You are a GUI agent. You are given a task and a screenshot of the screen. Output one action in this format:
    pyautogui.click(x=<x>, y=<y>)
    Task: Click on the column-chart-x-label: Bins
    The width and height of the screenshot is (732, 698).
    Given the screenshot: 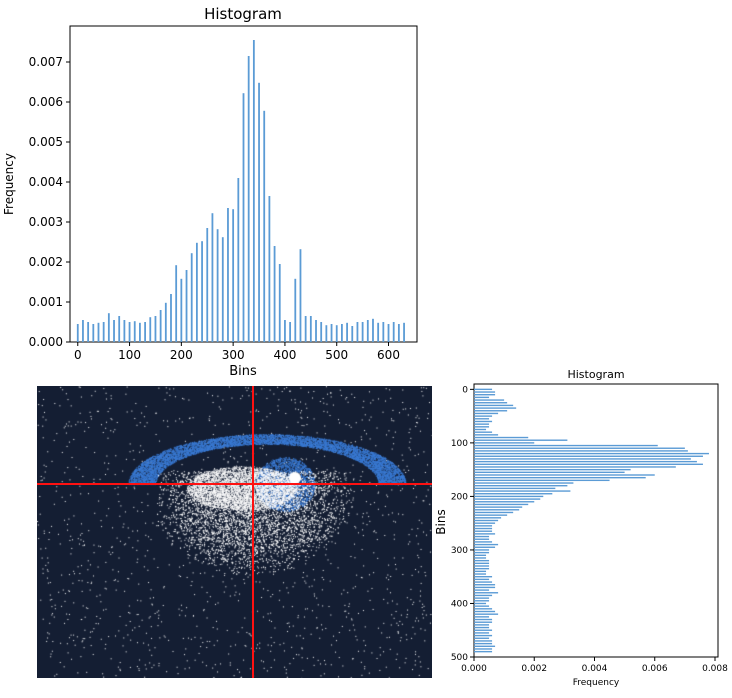 What is the action you would take?
    pyautogui.click(x=243, y=371)
    